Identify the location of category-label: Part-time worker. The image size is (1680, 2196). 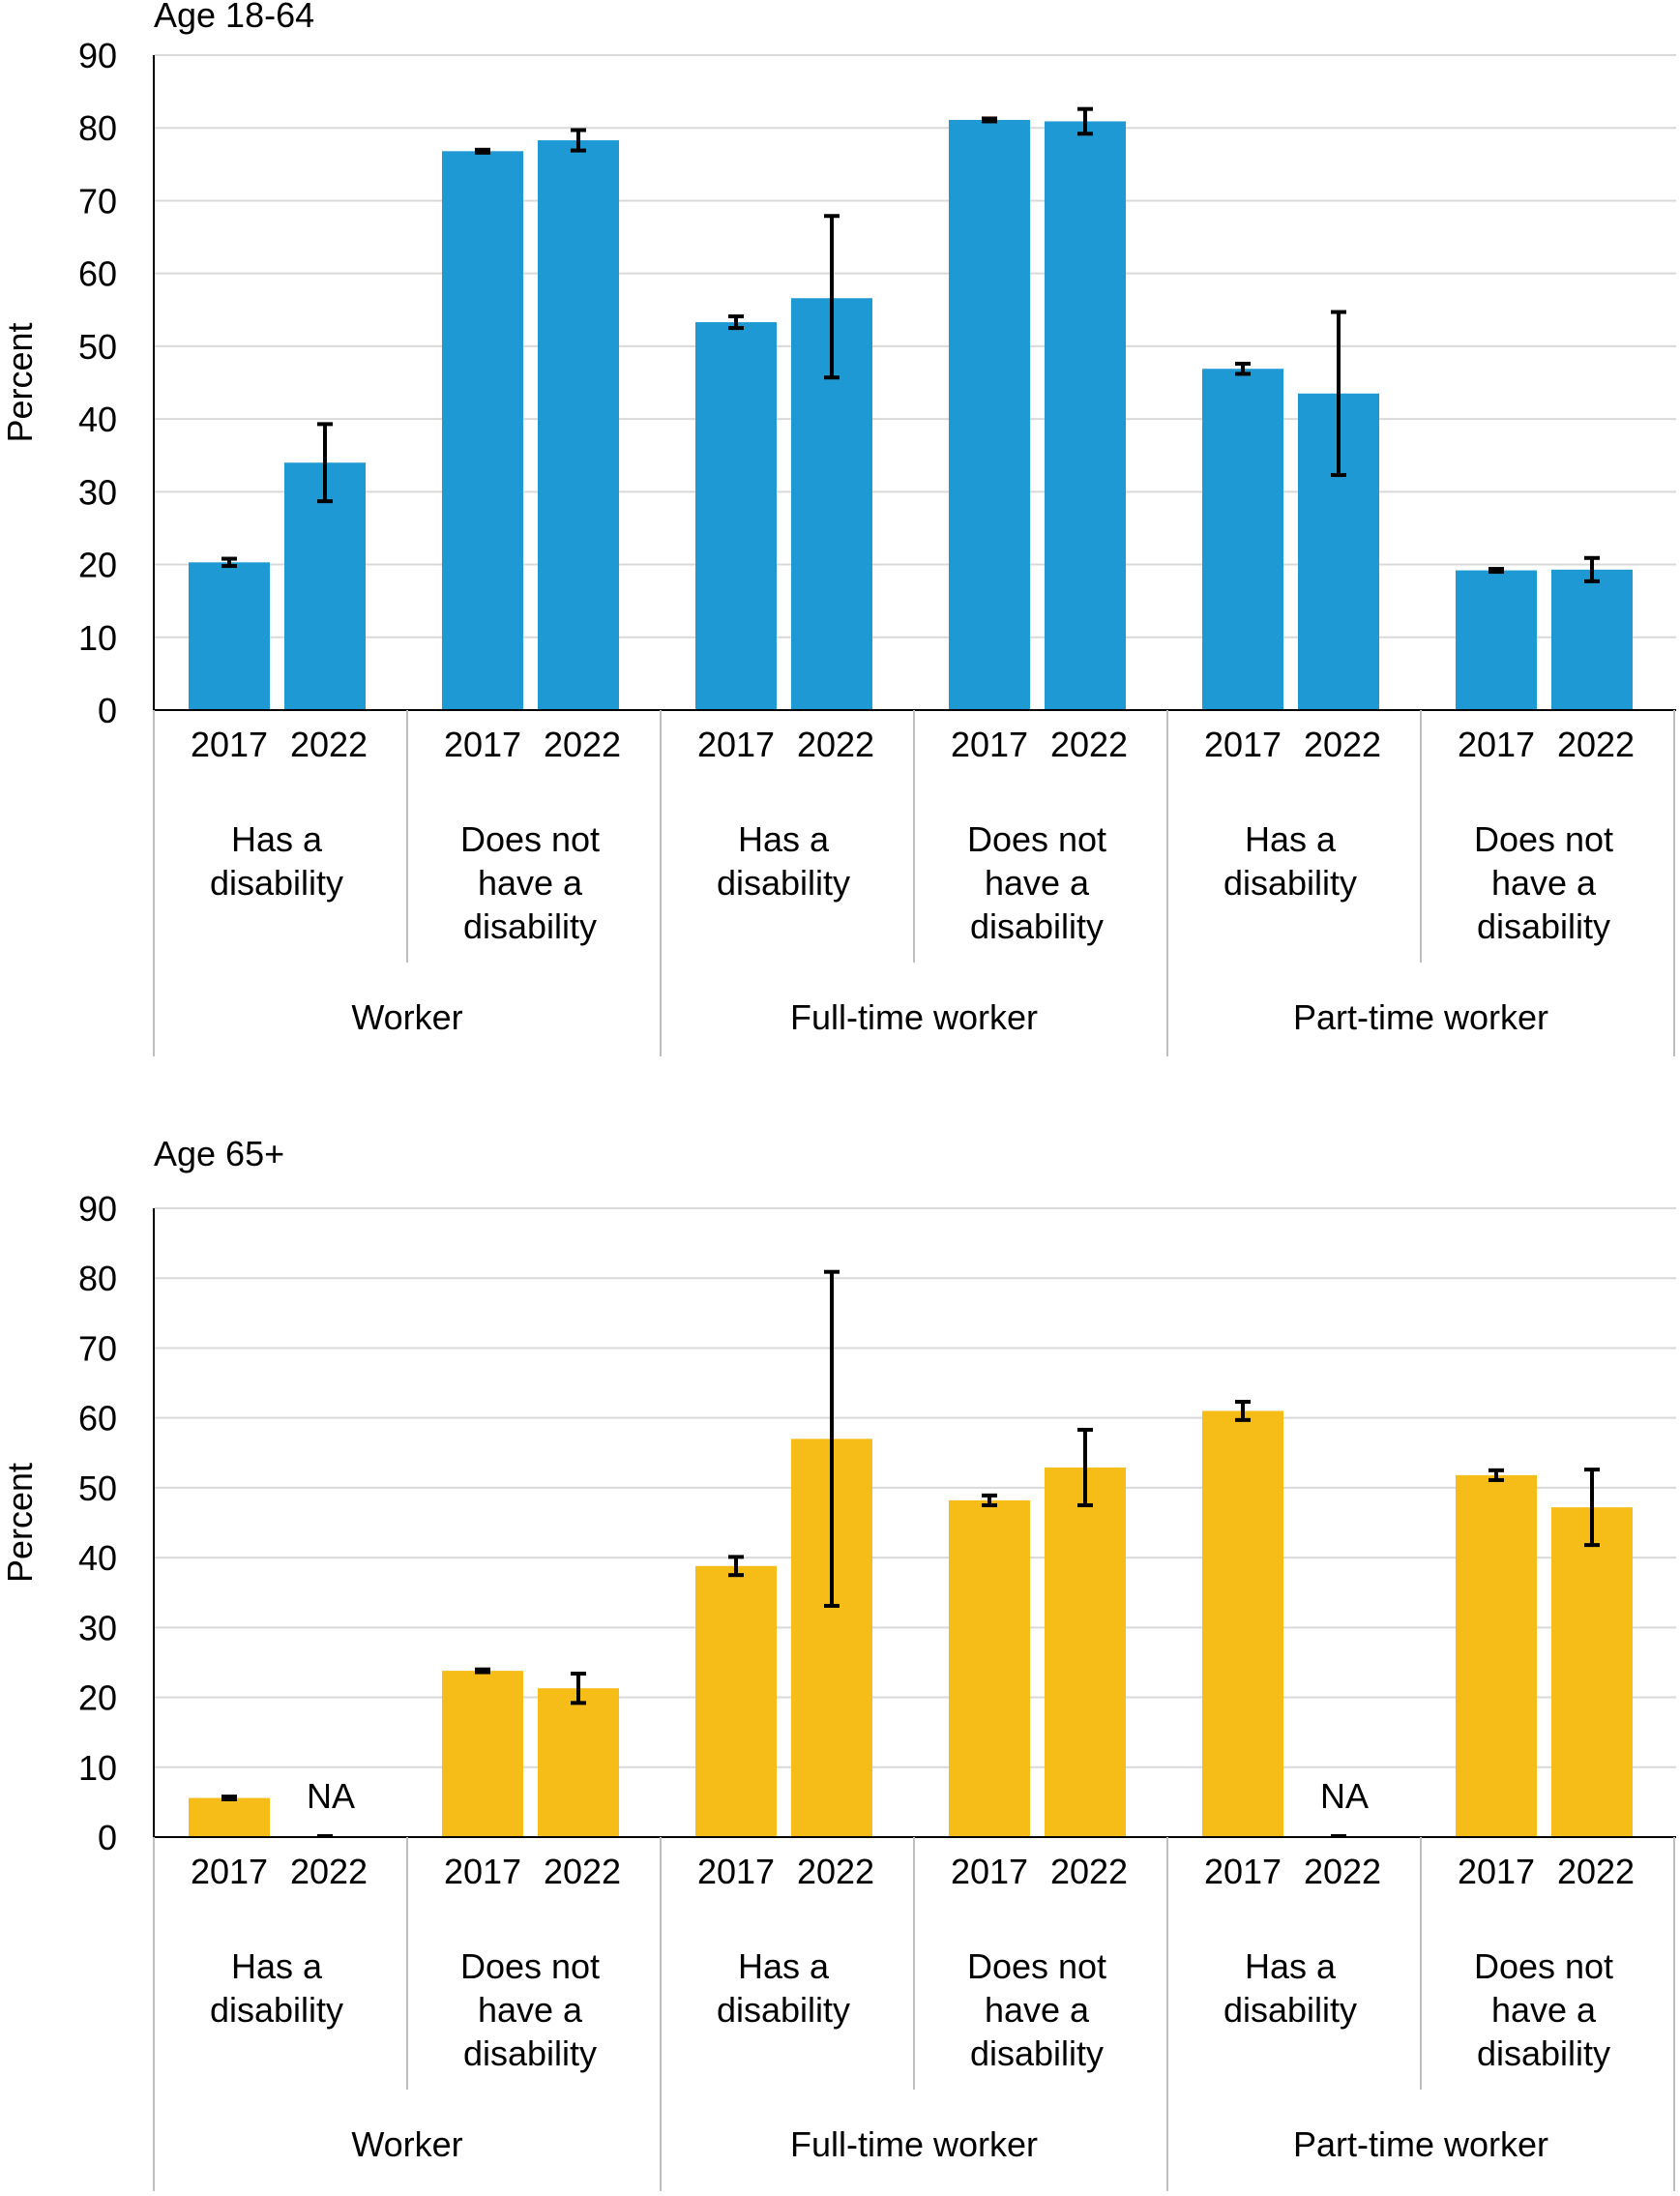
(1421, 1017).